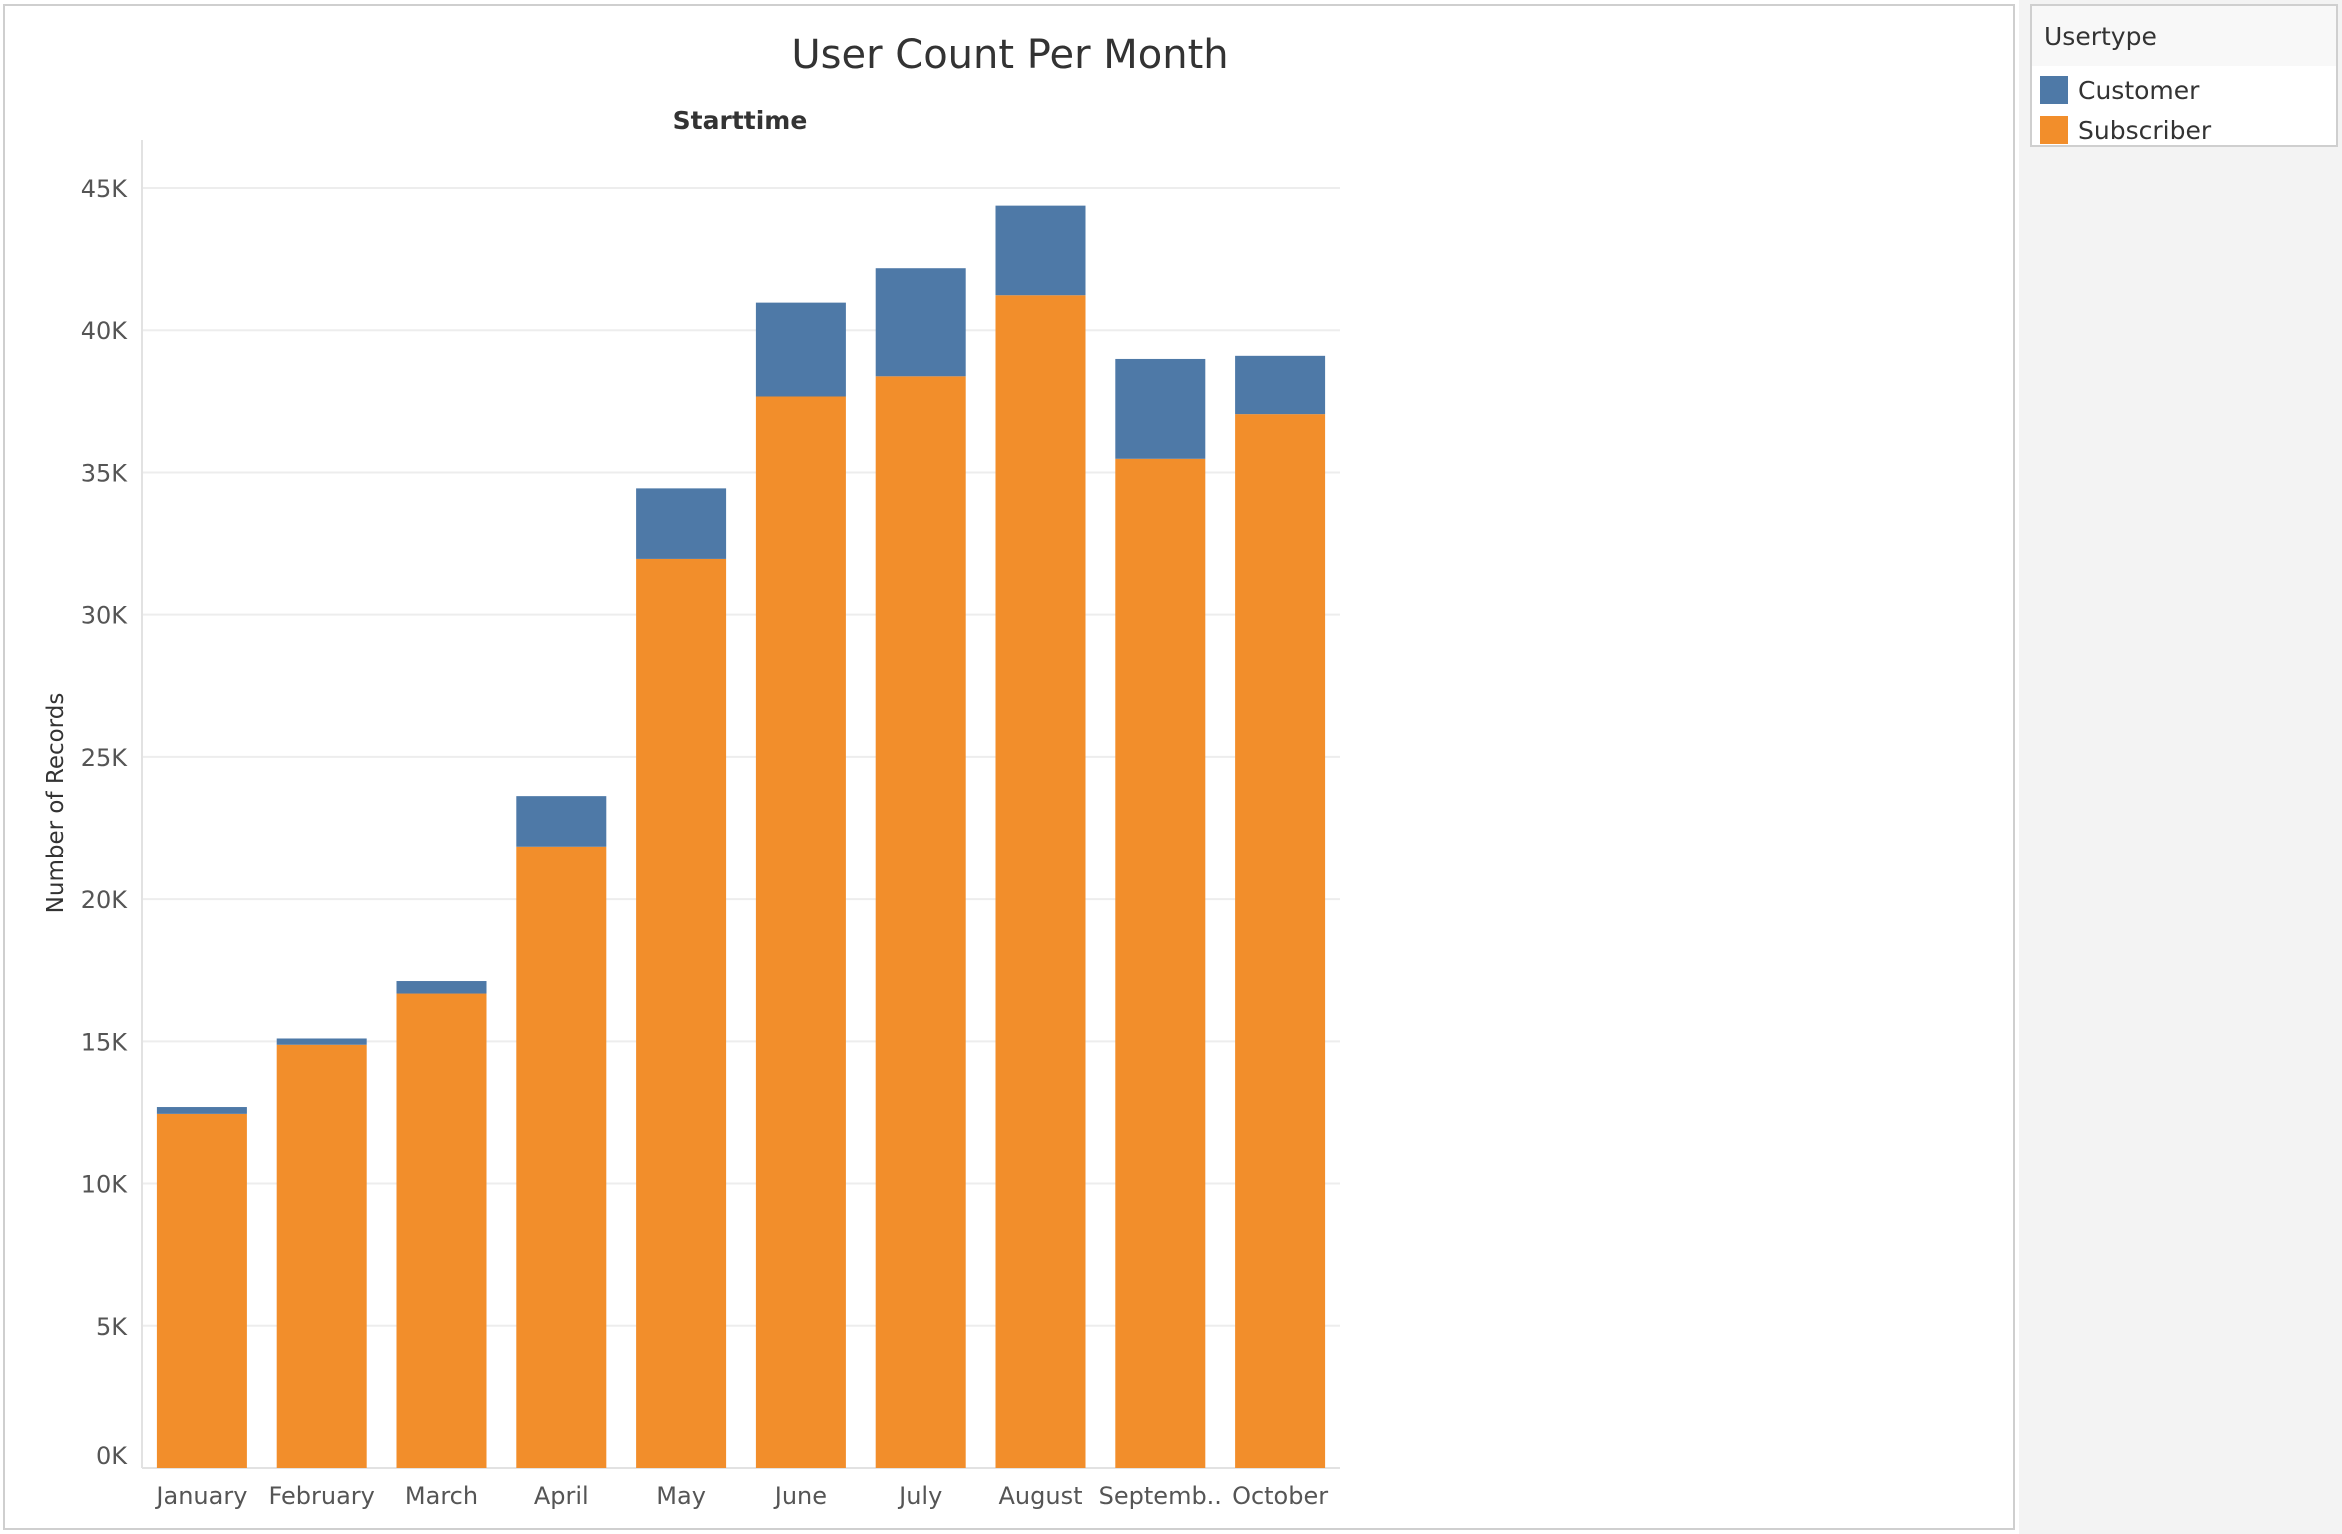 The image size is (2342, 1534). Describe the element at coordinates (441, 1230) in the screenshot. I see `bar-subscriber-march` at that location.